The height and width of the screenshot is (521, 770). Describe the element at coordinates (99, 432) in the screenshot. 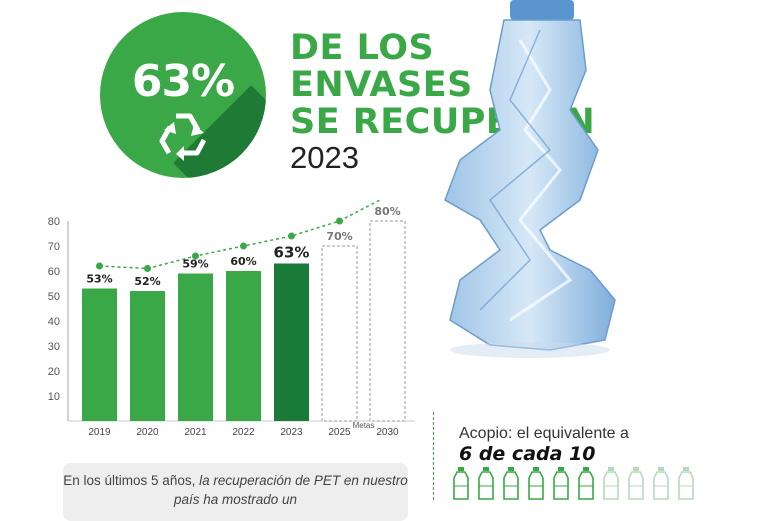

I see `x-tick-label-2019: 2019` at that location.